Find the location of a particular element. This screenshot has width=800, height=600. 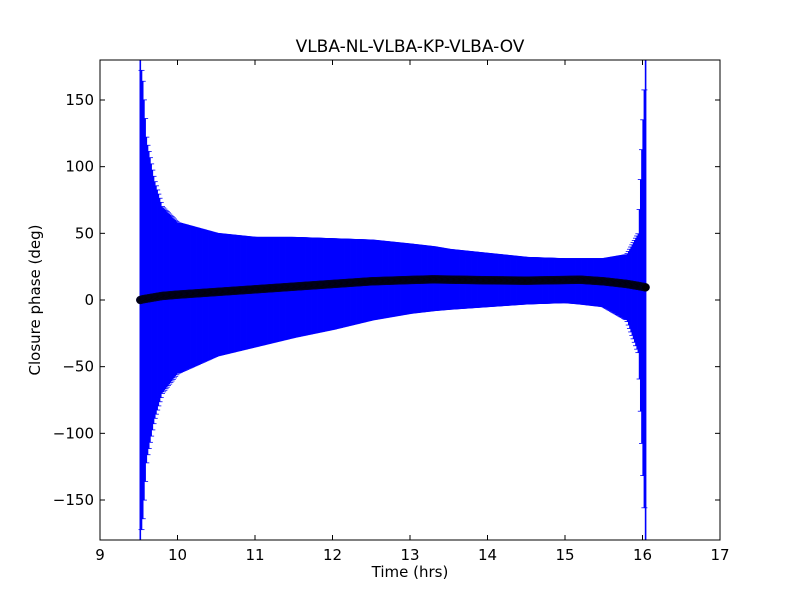

data-points is located at coordinates (393, 290).